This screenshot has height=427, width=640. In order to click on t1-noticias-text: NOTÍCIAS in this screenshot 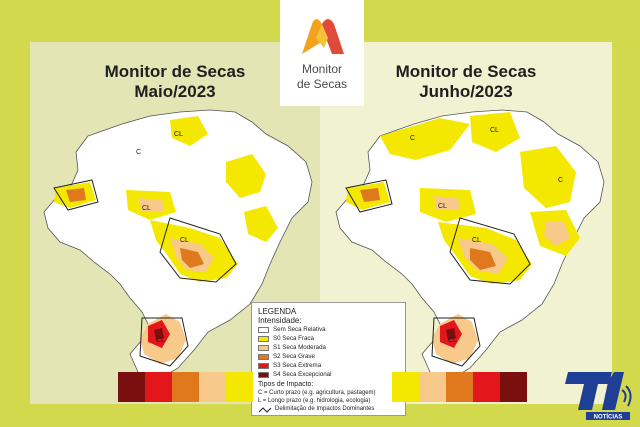, I will do `click(608, 417)`.